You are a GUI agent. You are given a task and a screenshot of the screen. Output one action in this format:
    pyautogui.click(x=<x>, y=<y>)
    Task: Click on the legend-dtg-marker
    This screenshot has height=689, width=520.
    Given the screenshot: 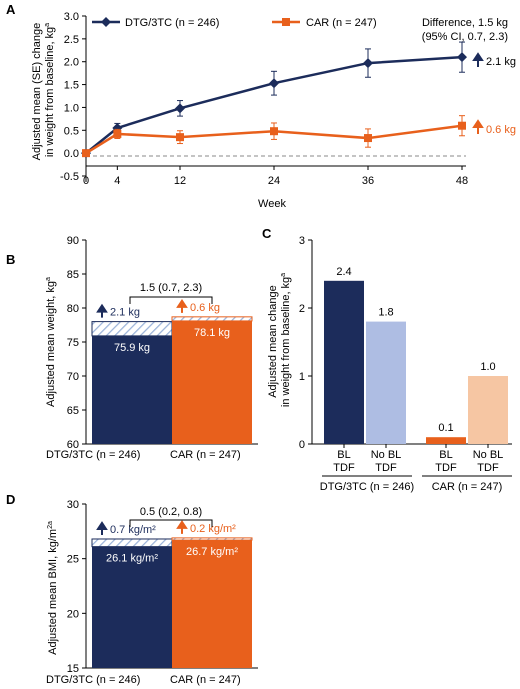 What is the action you would take?
    pyautogui.click(x=106, y=22)
    